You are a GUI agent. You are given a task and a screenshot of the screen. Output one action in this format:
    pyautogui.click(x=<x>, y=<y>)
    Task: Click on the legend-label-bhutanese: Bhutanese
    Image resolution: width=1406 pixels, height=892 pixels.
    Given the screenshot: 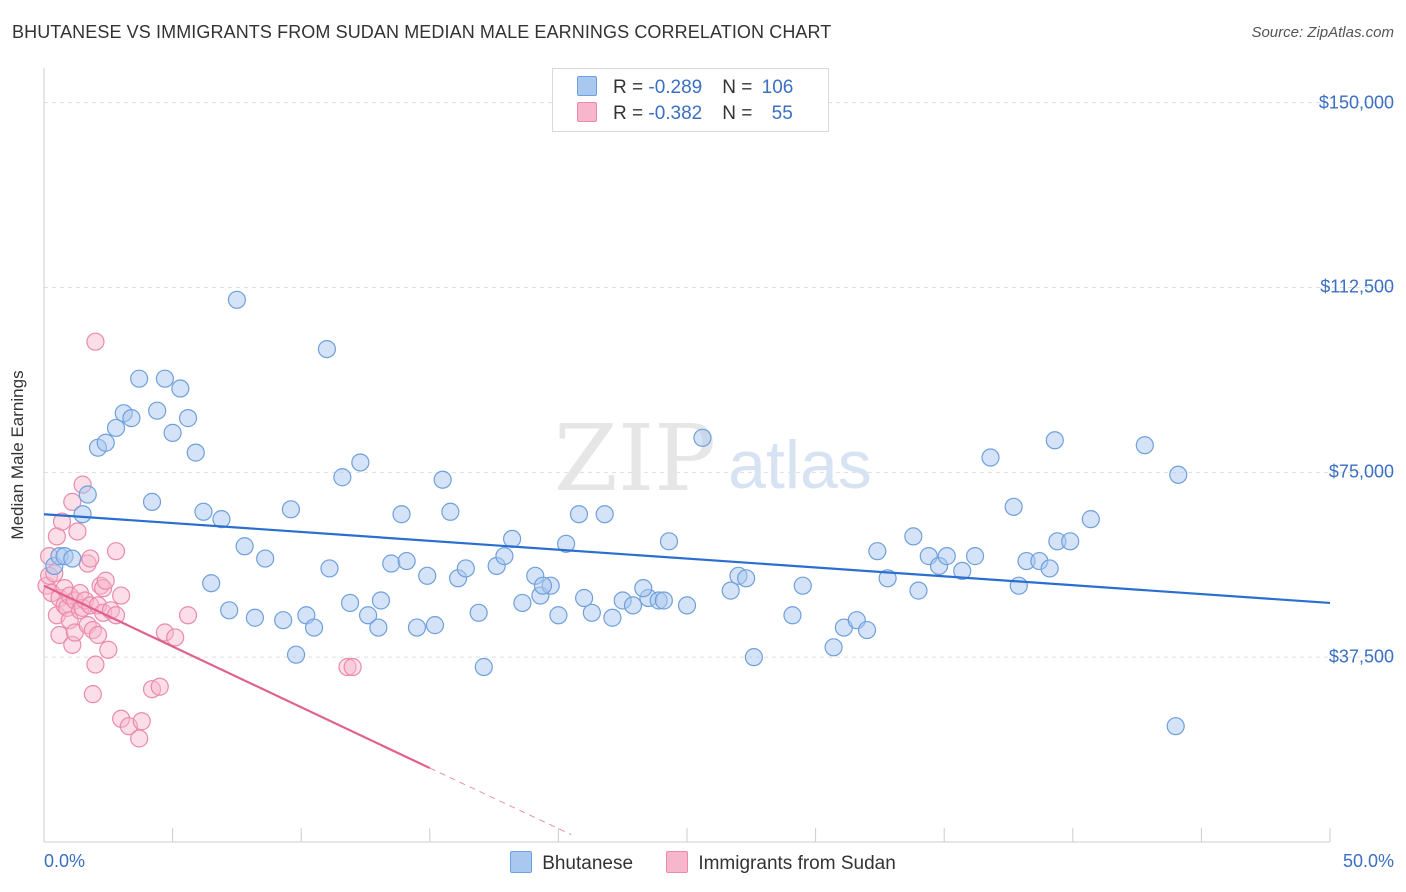 What is the action you would take?
    pyautogui.click(x=588, y=863)
    